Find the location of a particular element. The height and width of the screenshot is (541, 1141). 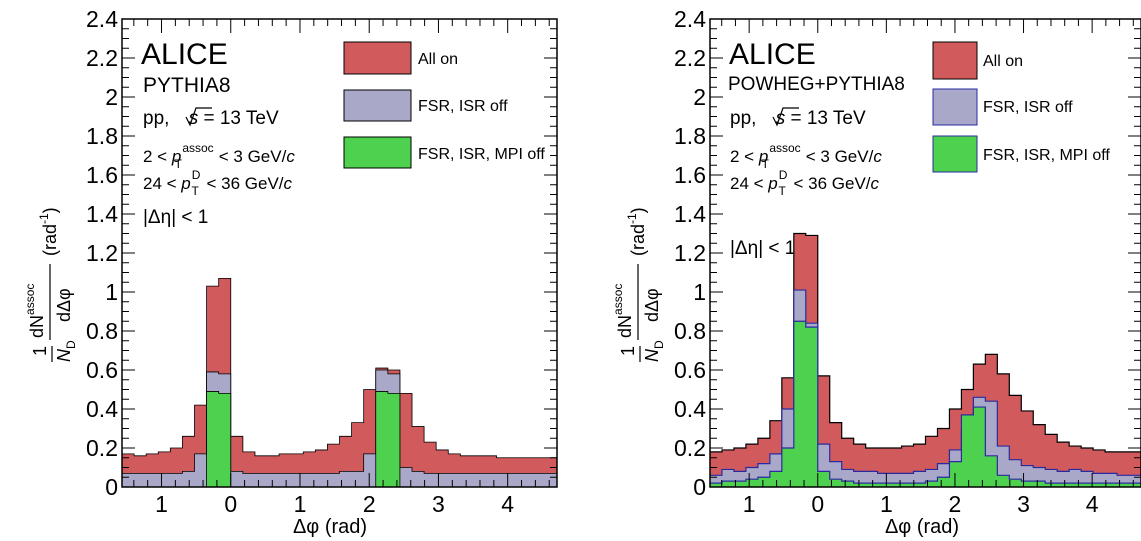

right-ytick-label: 2.4 is located at coordinates (690, 19).